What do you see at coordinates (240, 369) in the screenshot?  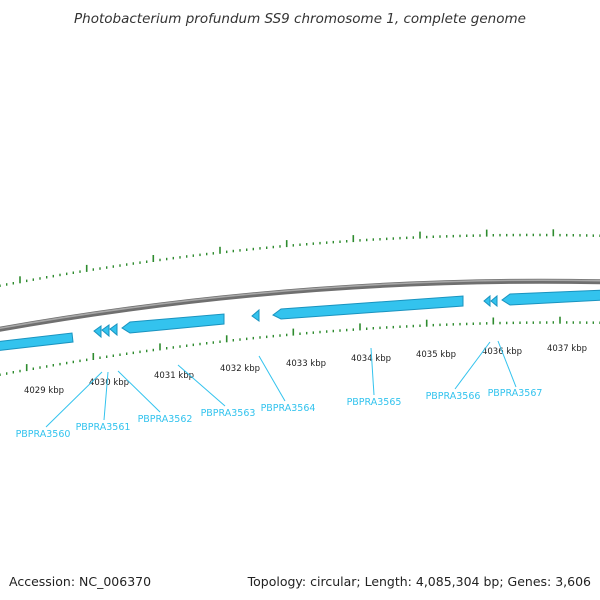 I see `ruler-label: 4032 kbp` at bounding box center [240, 369].